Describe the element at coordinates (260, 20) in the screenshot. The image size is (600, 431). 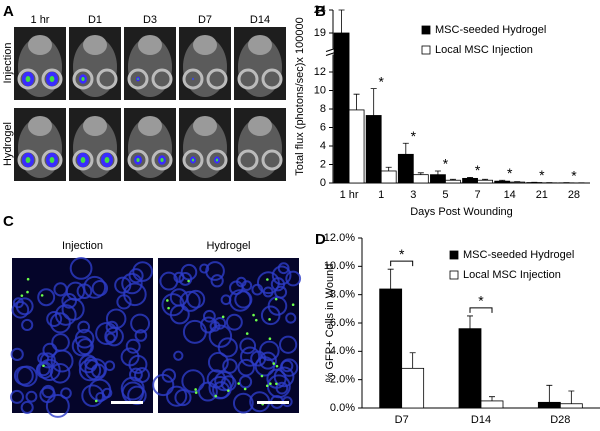
I see `column-label: D14` at that location.